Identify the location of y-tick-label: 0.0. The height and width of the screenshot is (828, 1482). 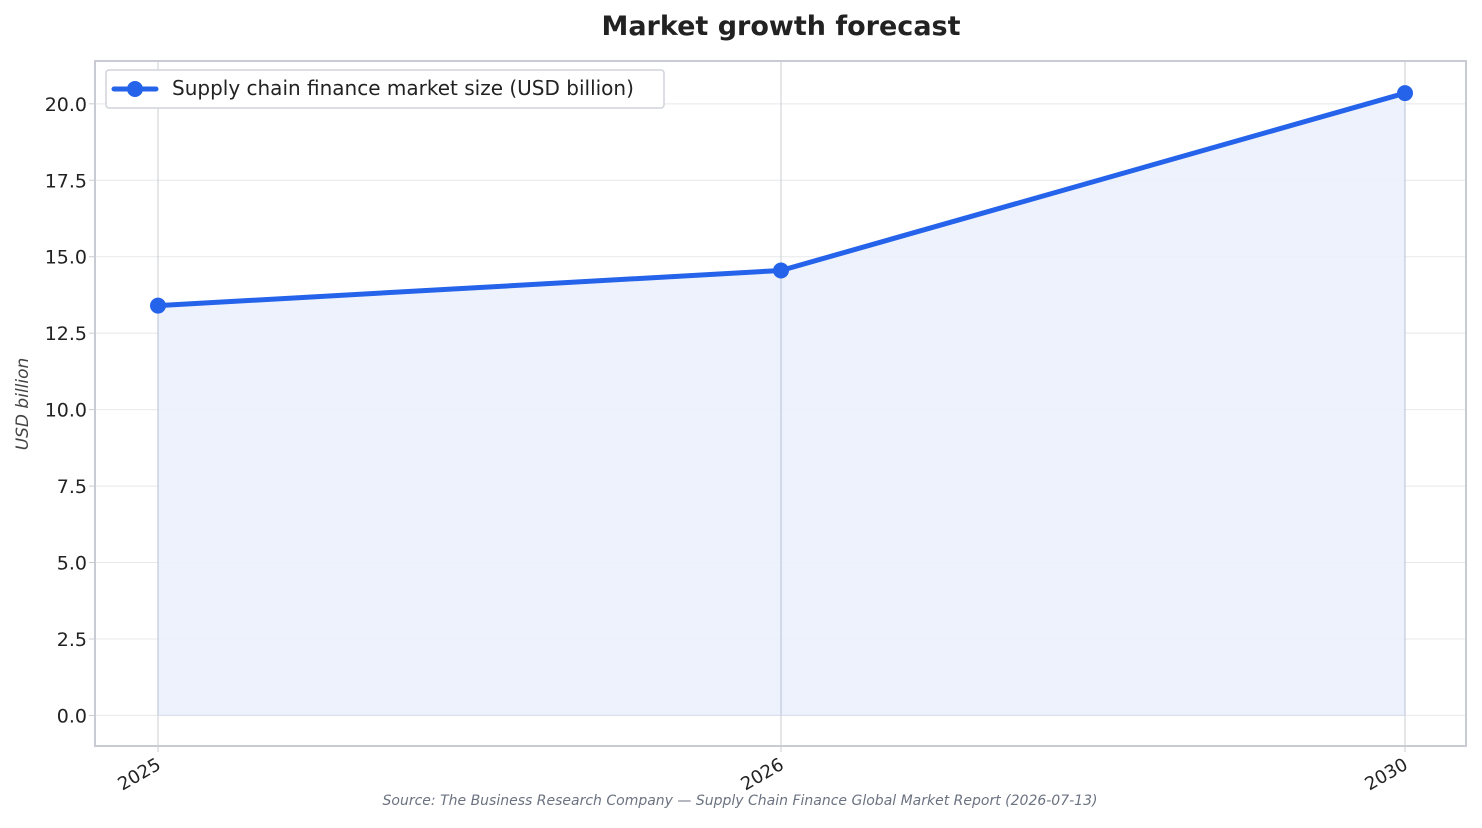
(72, 716).